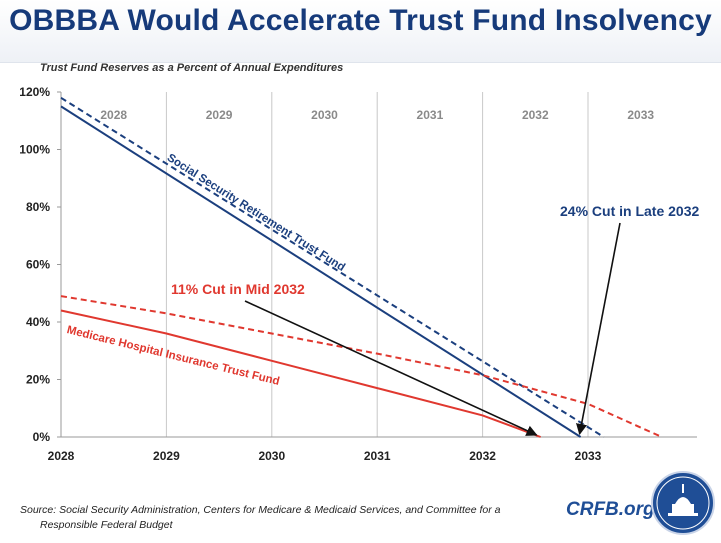  I want to click on title-bar, so click(360, 31).